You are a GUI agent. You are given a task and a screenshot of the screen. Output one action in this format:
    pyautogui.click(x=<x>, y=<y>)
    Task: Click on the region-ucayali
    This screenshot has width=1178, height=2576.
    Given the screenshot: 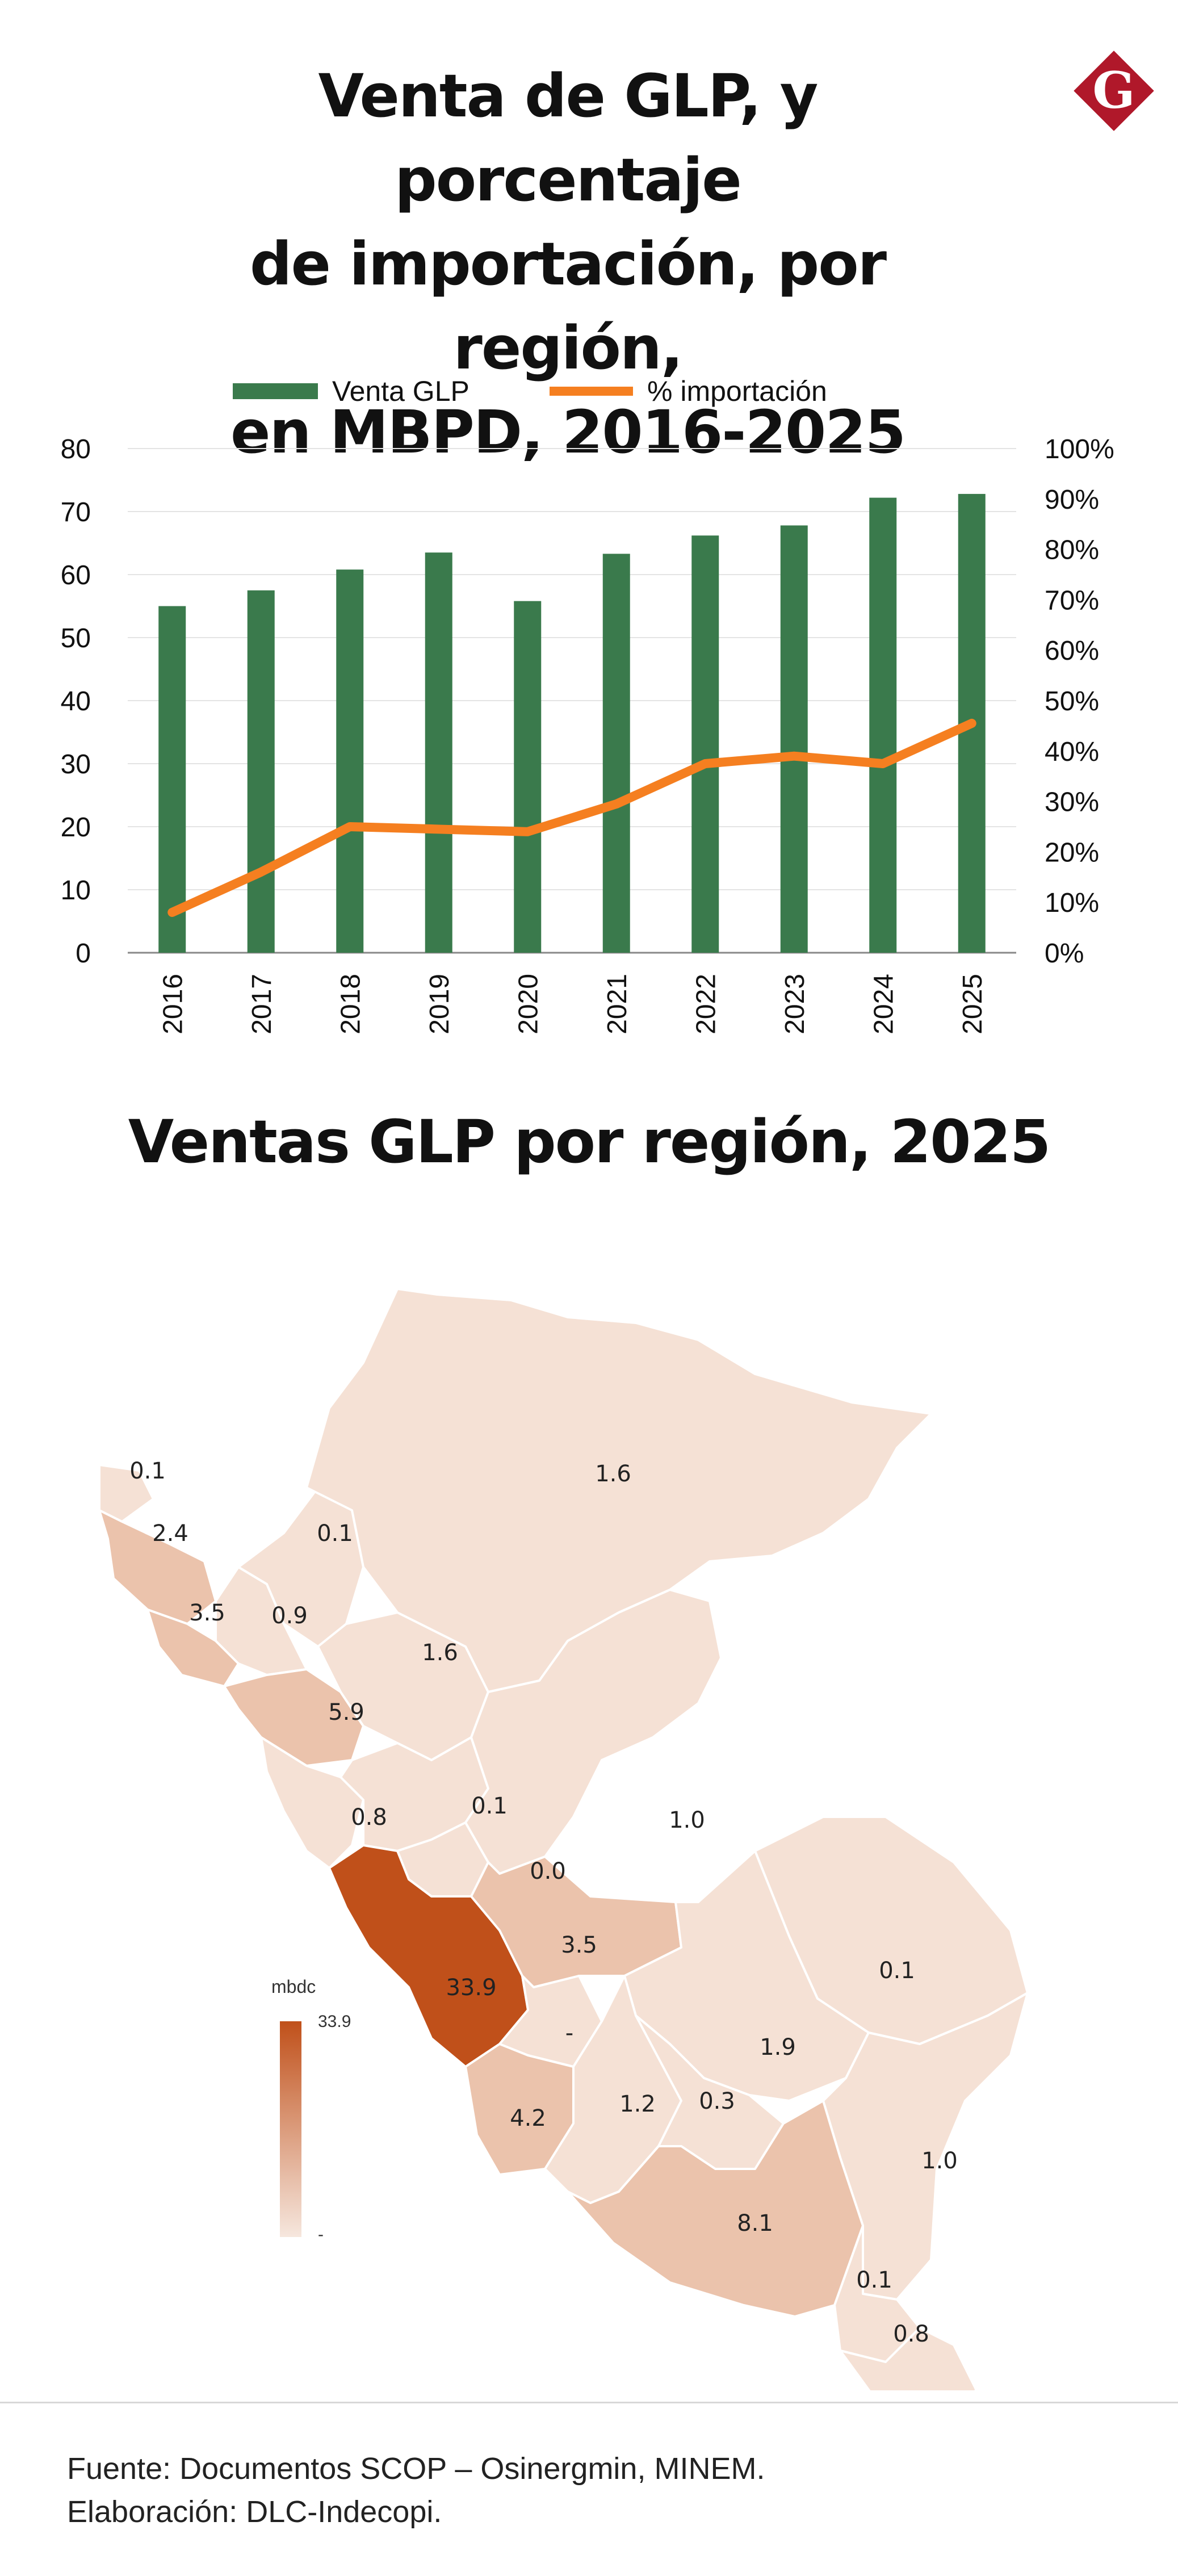 What is the action you would take?
    pyautogui.click(x=593, y=1732)
    